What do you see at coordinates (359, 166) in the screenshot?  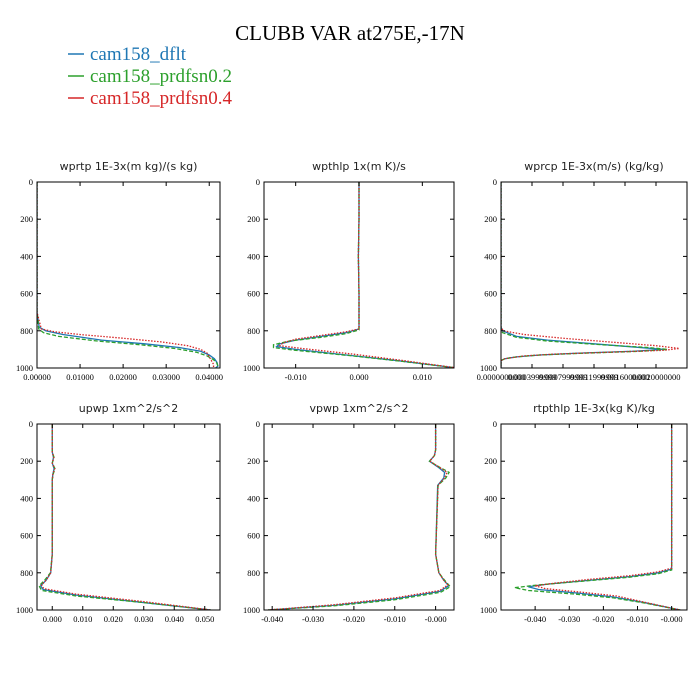 I see `panel-title: wpthlp 1x(m K)/s` at bounding box center [359, 166].